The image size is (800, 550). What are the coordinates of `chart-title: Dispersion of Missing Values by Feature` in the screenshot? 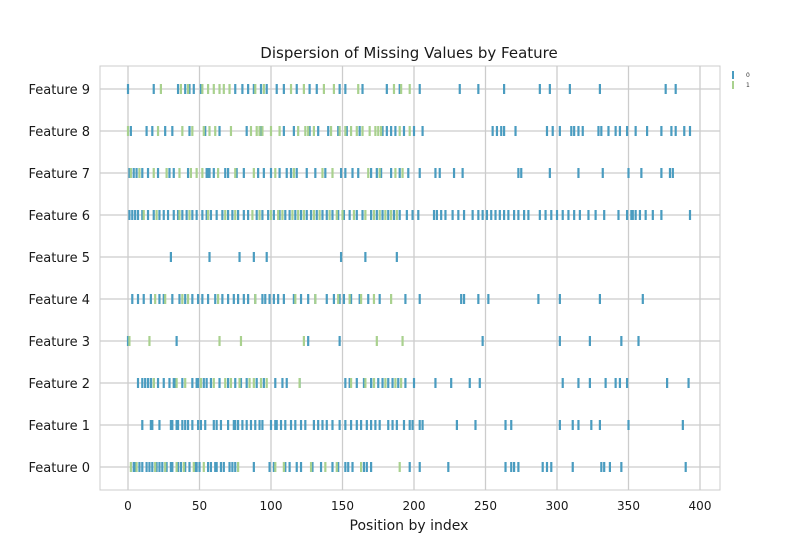 It's located at (408, 53).